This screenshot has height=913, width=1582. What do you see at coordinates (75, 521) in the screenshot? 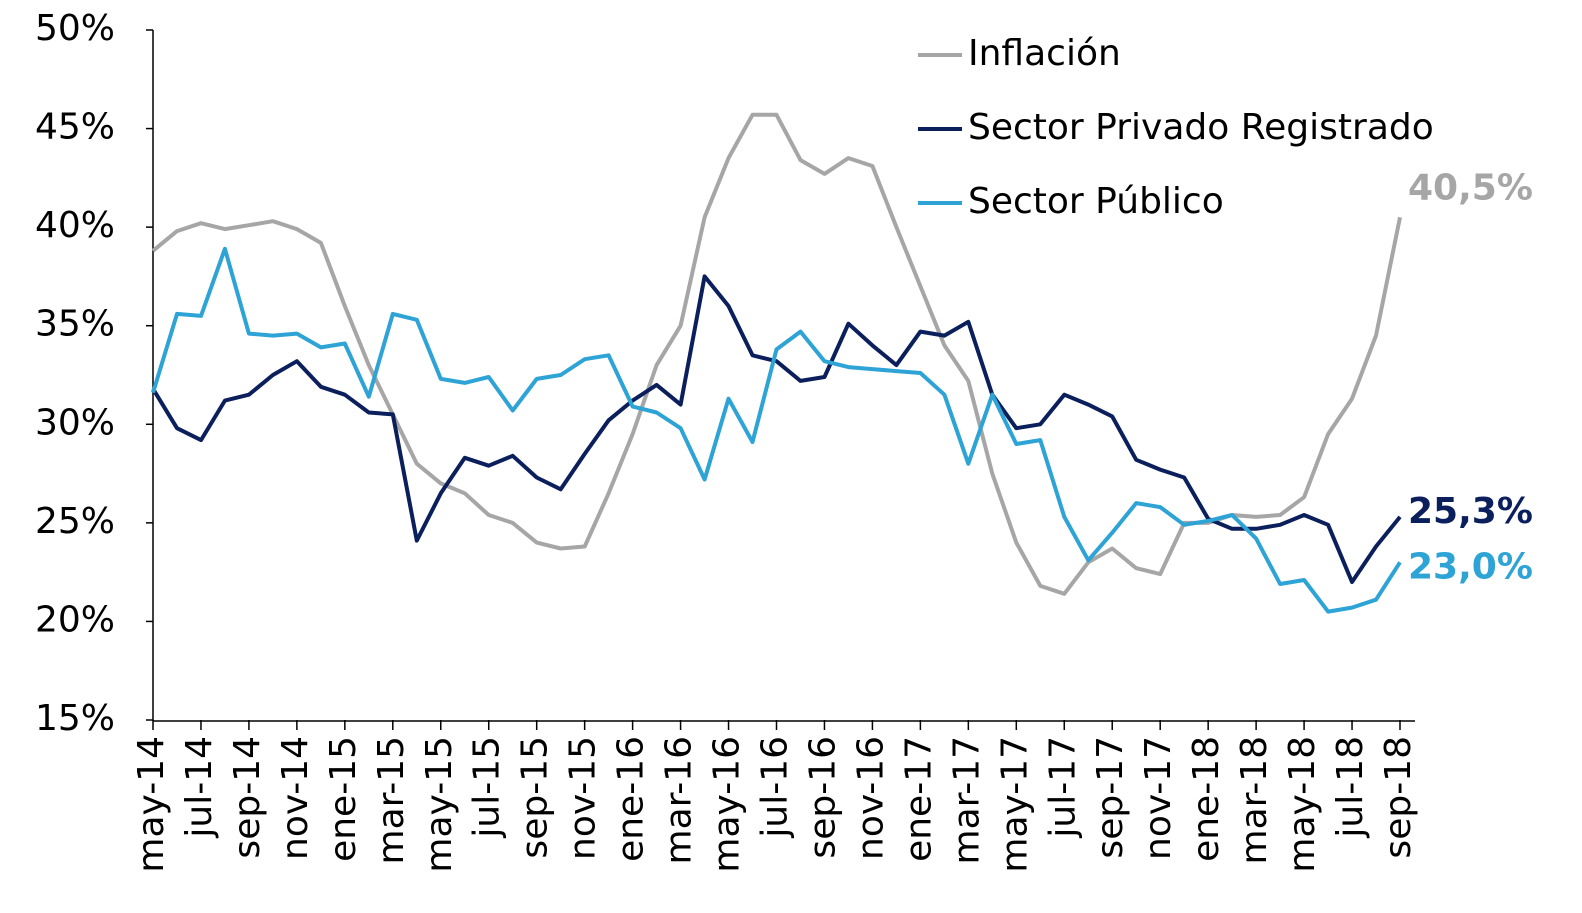
I see `y-tick-label: 25%` at bounding box center [75, 521].